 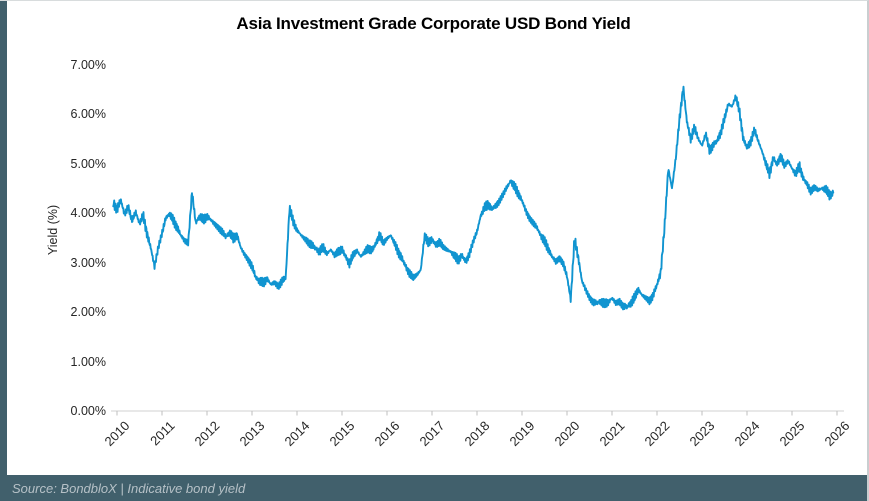 I want to click on y-tick-label: 7.00%, so click(x=88, y=64).